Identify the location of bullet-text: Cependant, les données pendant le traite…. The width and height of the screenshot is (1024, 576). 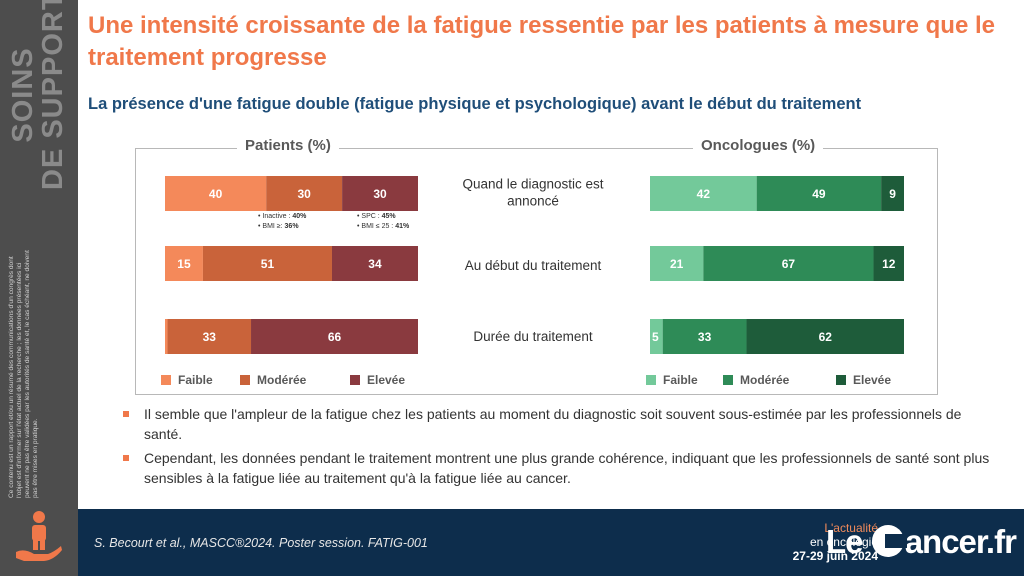
(567, 468).